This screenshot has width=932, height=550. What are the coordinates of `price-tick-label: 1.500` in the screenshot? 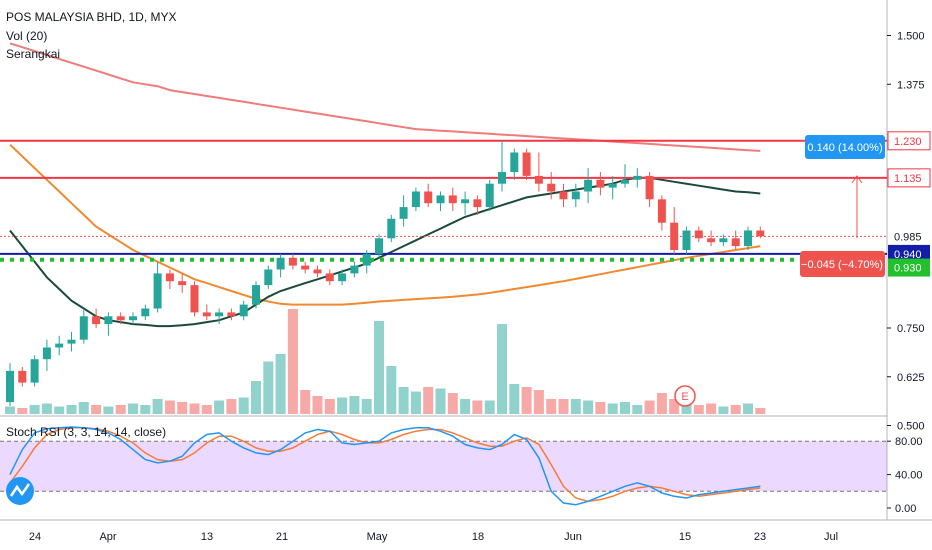 It's located at (911, 37).